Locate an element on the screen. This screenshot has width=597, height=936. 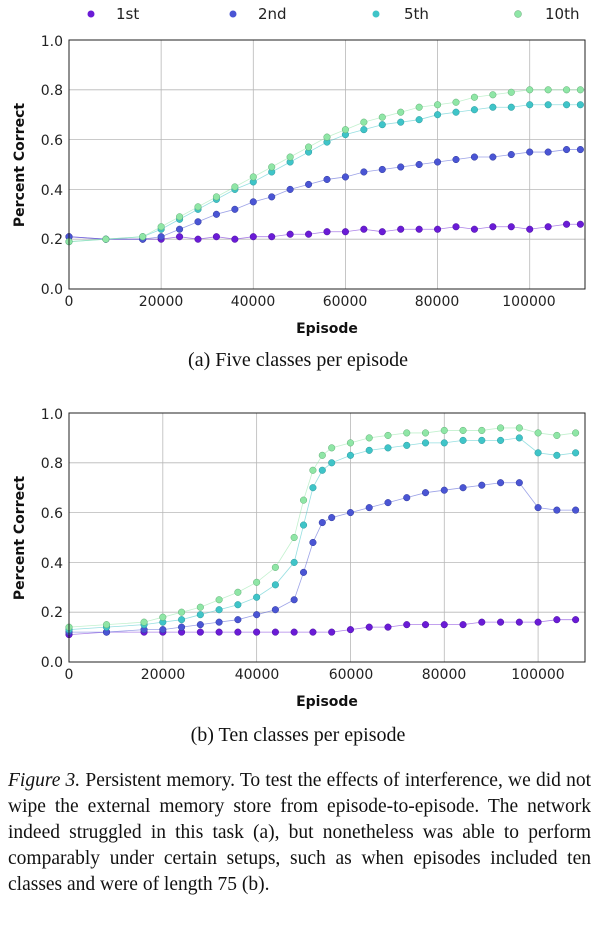
chart-b-xlabel: Episode is located at coordinates (327, 702).